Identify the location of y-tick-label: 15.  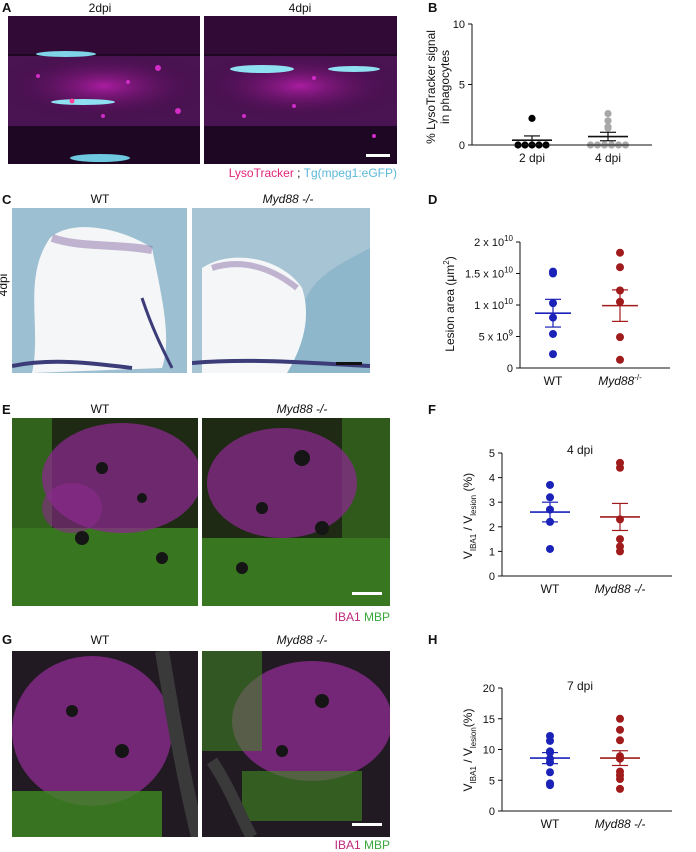
(489, 720).